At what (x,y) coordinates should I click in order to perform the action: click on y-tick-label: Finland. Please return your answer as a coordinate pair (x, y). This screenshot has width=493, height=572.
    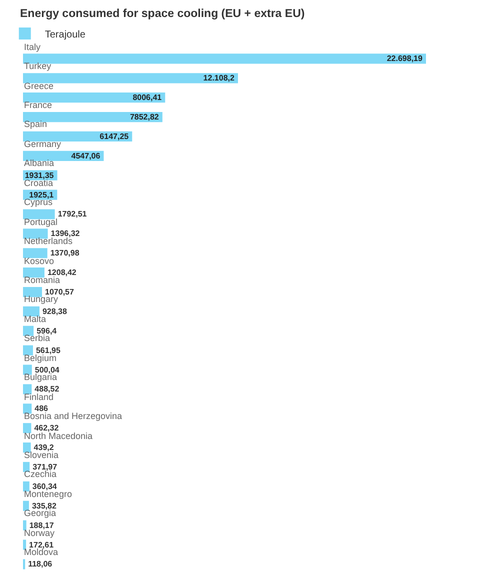
    Looking at the image, I should click on (39, 397).